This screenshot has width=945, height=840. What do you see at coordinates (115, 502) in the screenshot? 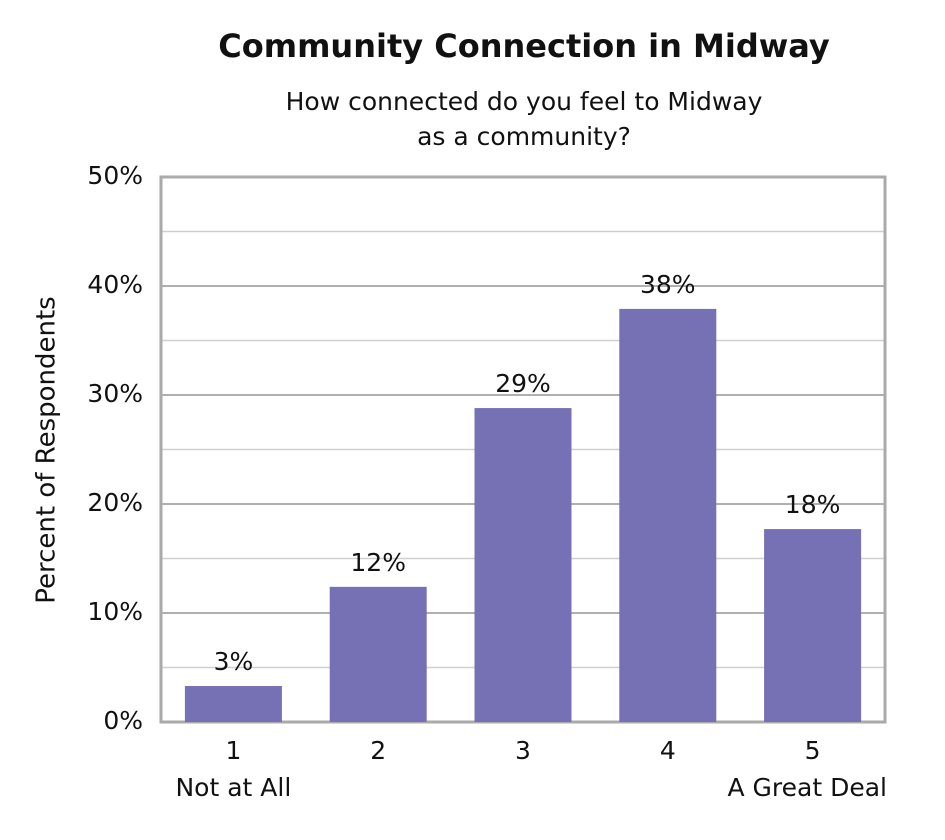
I see `y-tick-label: 20%` at bounding box center [115, 502].